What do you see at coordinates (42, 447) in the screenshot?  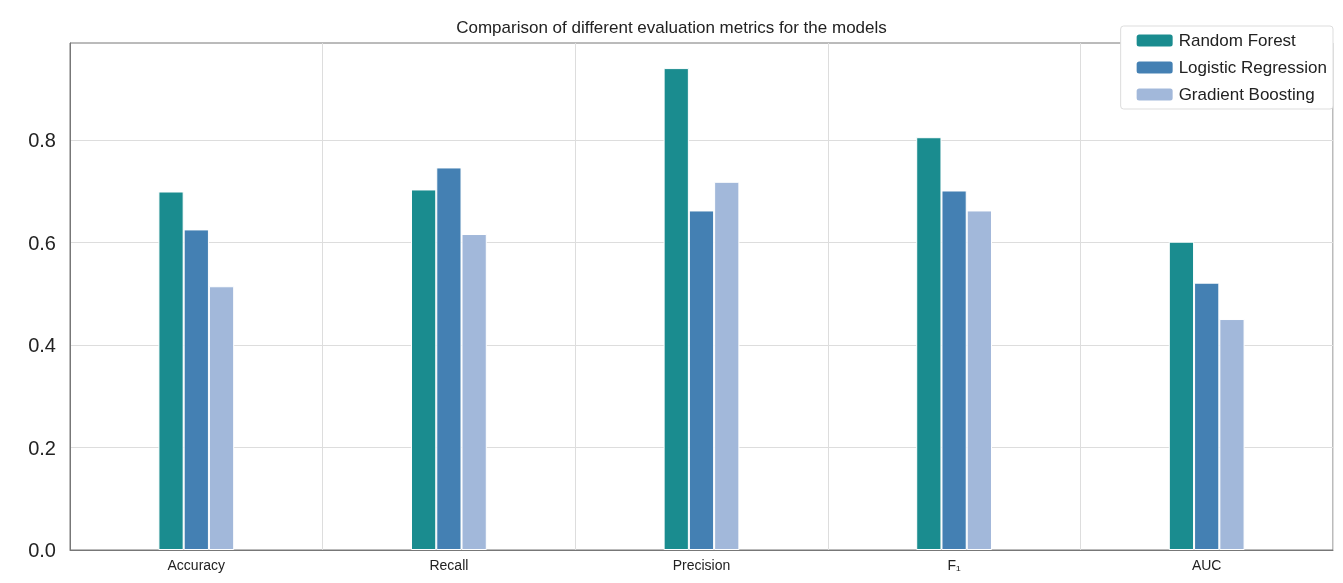 I see `y-tick-label: 0.2` at bounding box center [42, 447].